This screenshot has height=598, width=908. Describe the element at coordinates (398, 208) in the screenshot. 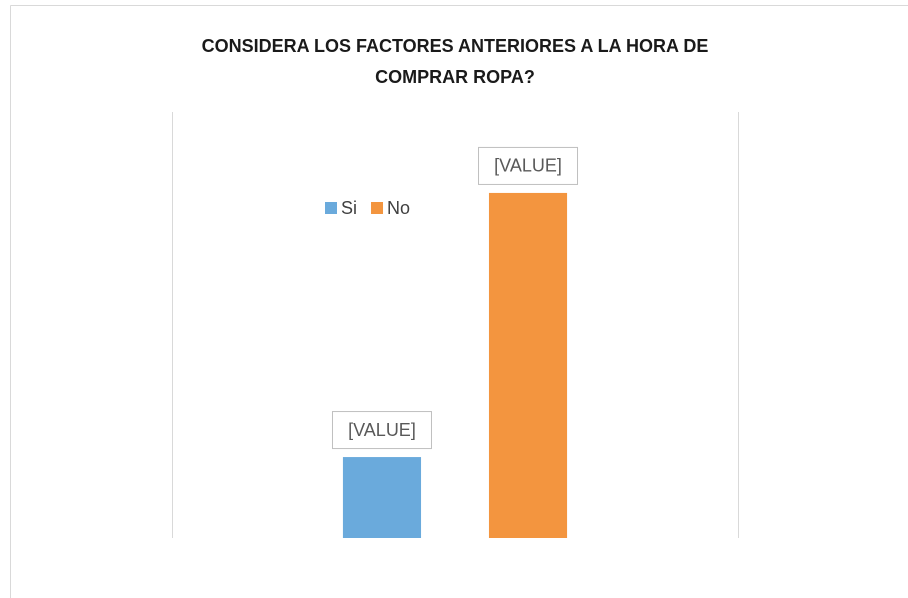

I see `legend-text: No` at that location.